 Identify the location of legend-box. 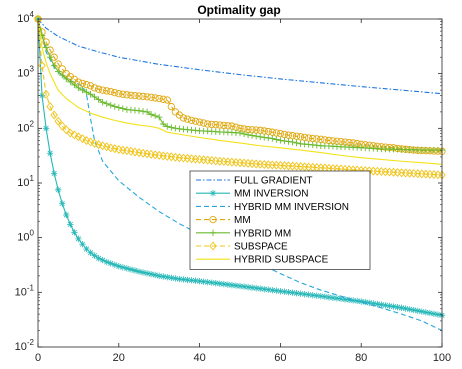
(280, 220).